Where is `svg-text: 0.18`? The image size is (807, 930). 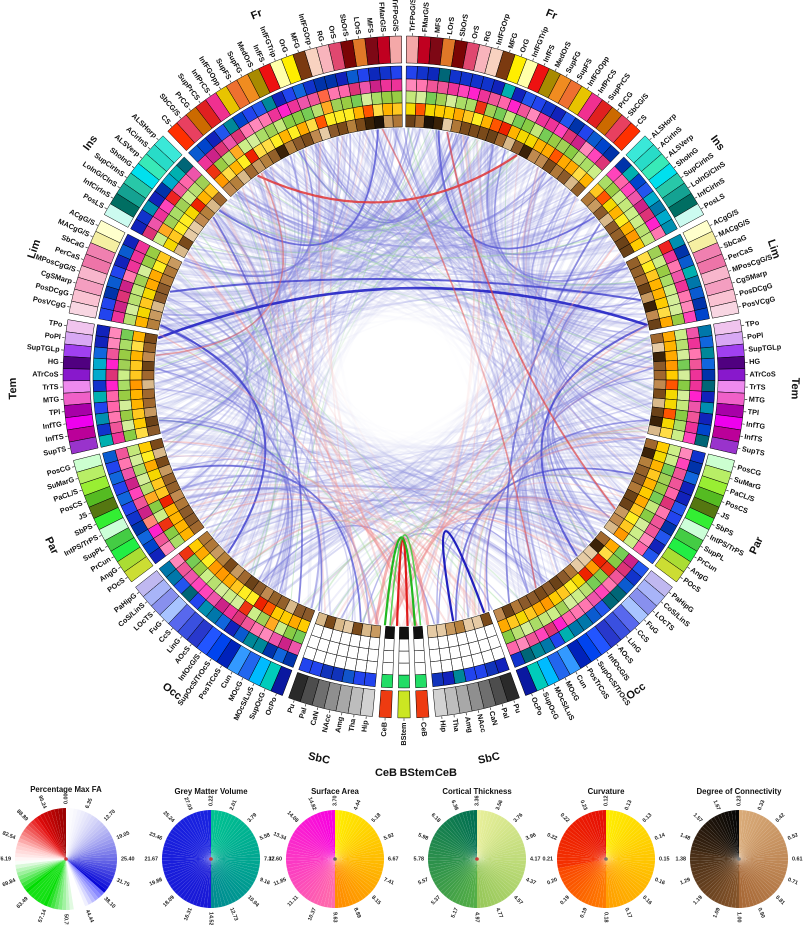 svg-text: 0.18 is located at coordinates (606, 917).